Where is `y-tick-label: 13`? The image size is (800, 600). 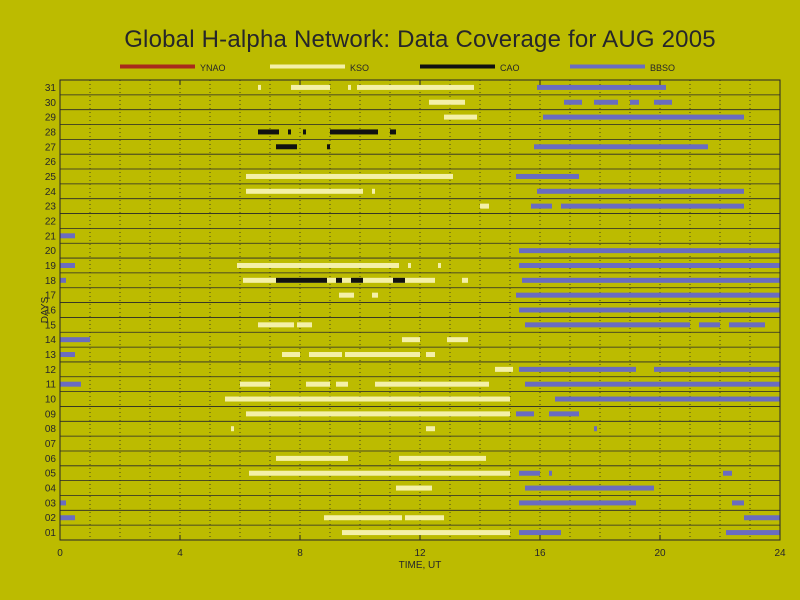
y-tick-label: 13 is located at coordinates (51, 355).